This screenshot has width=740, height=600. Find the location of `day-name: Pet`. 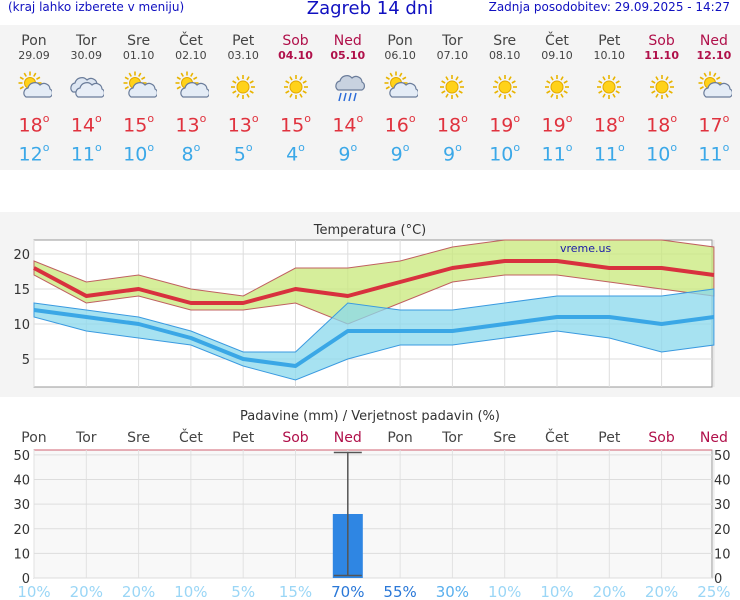

day-name: Pet is located at coordinates (609, 41).